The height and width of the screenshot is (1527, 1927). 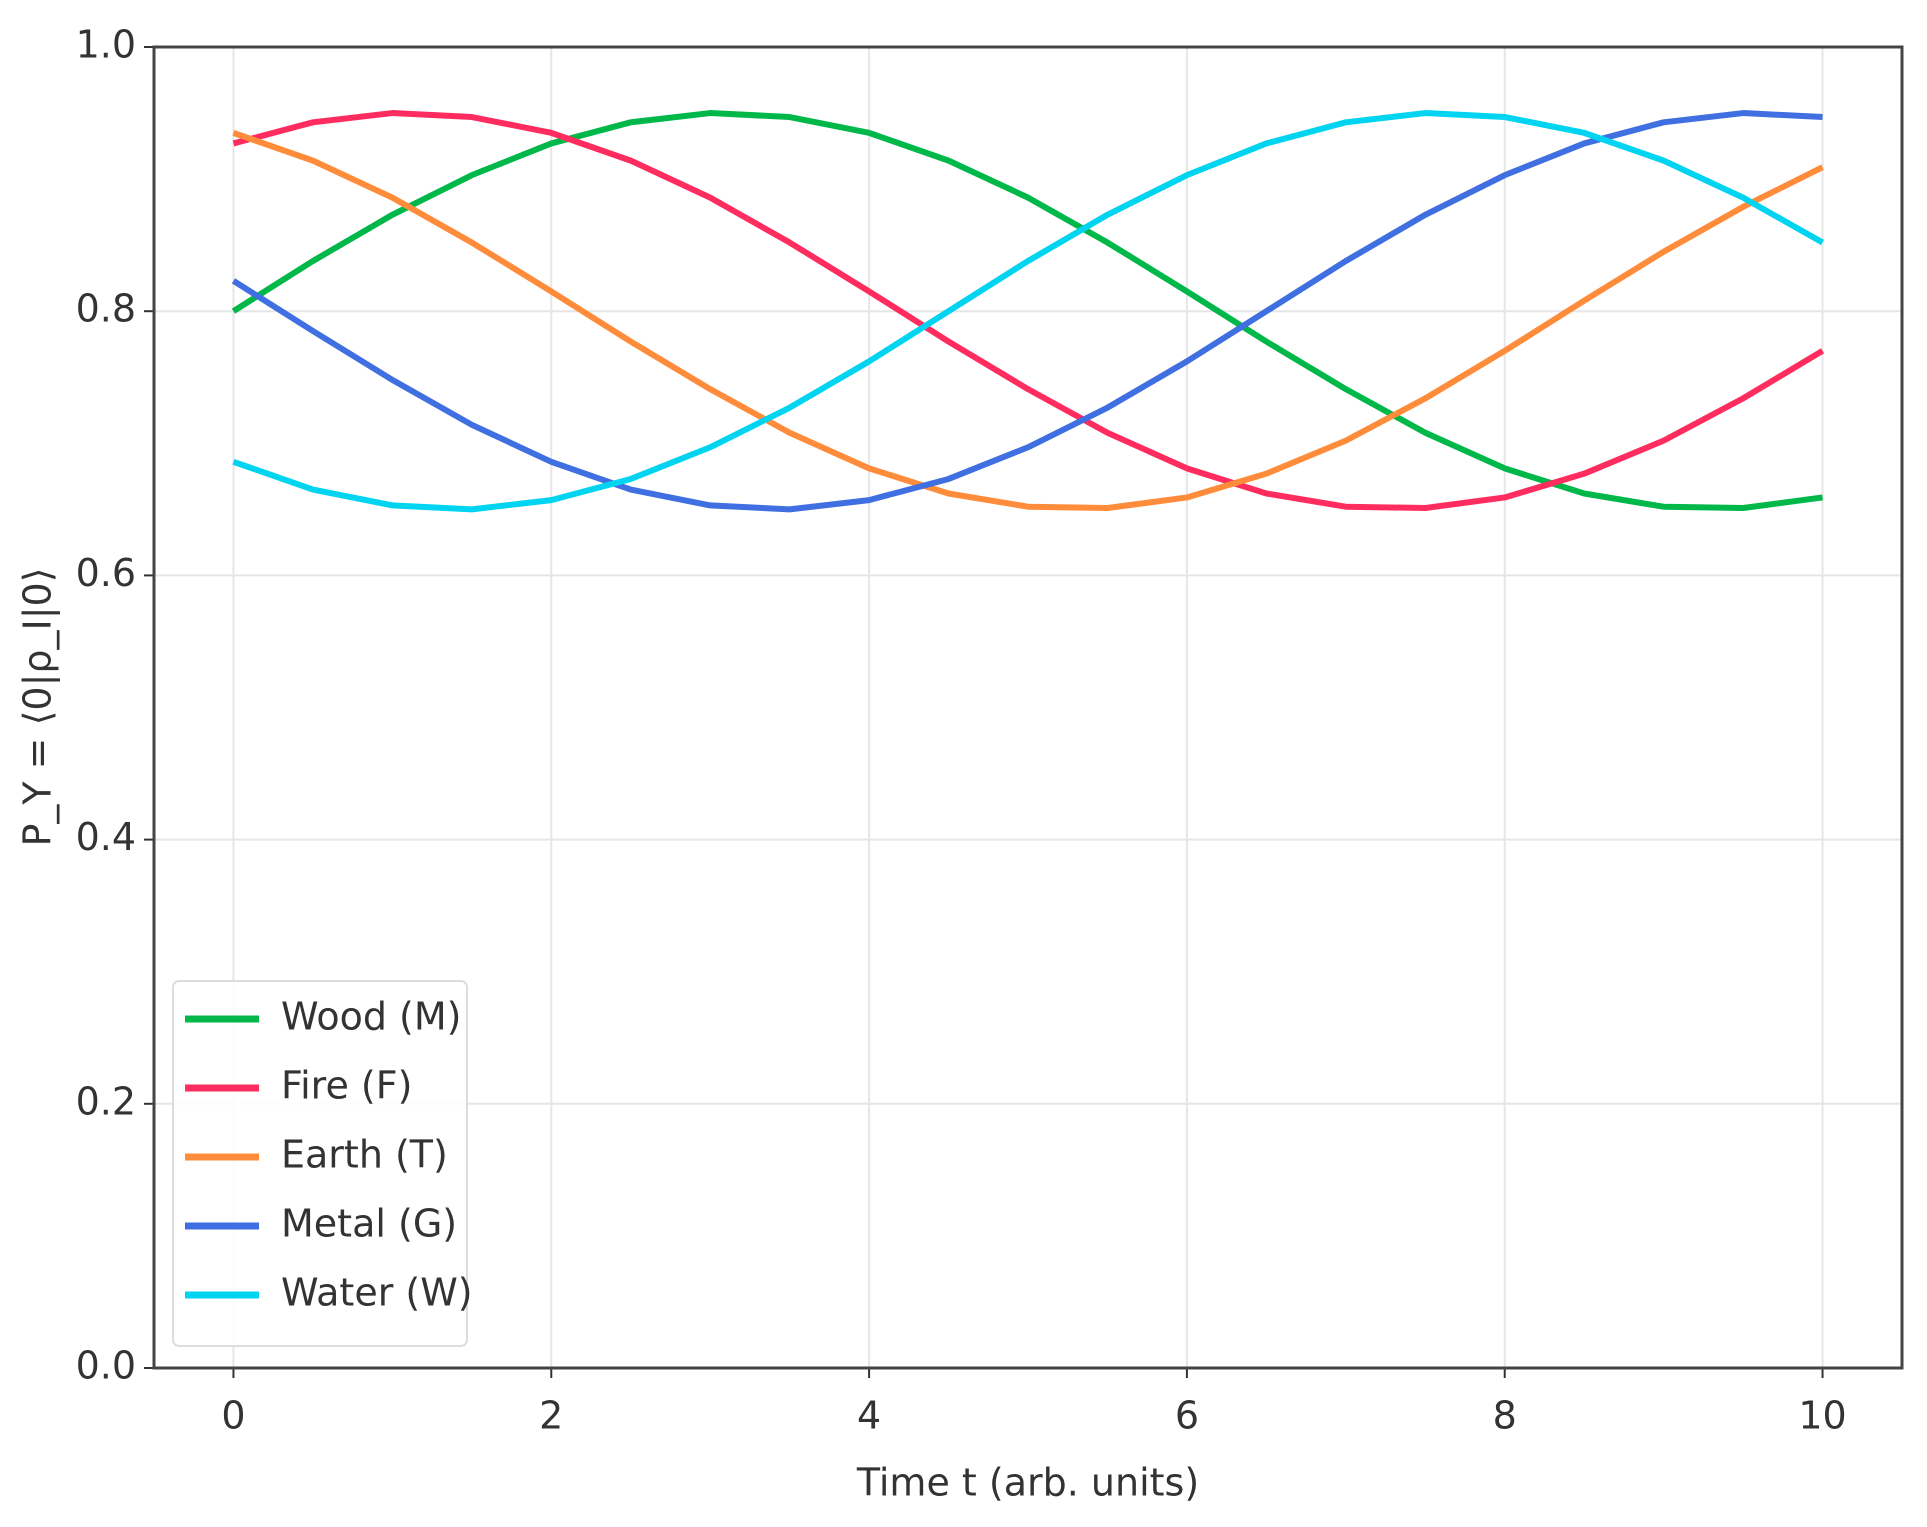 What do you see at coordinates (106, 45) in the screenshot?
I see `y-tick-label: 1.0` at bounding box center [106, 45].